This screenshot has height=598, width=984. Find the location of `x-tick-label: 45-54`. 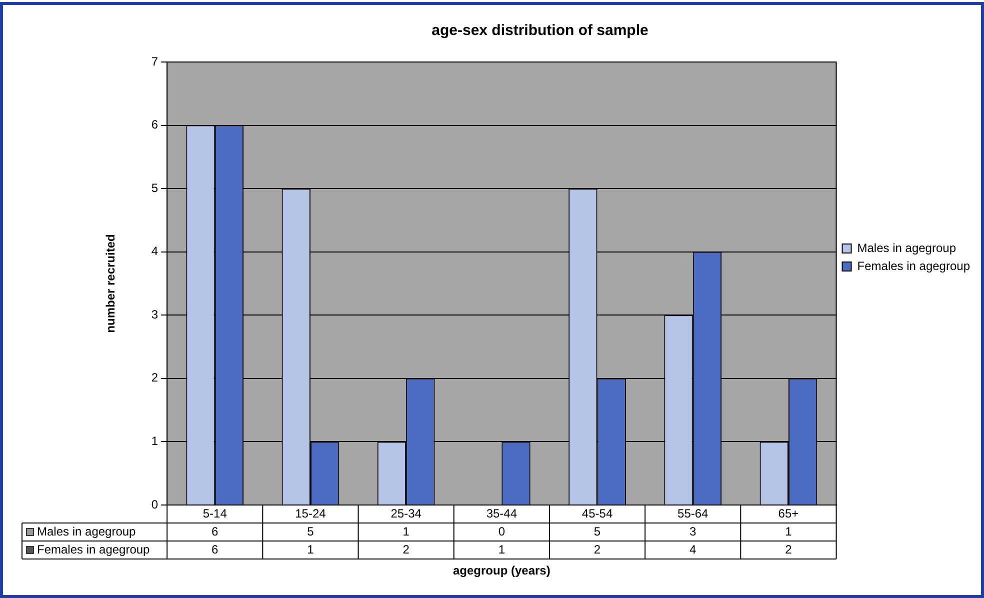

x-tick-label: 45-54 is located at coordinates (597, 513).